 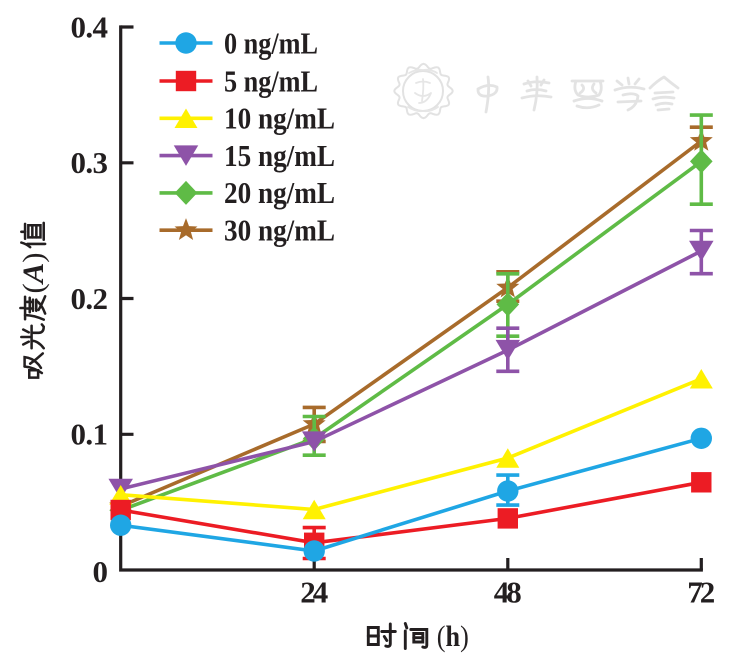 What do you see at coordinates (279, 118) in the screenshot?
I see `svg-text: 10 ng/mL` at bounding box center [279, 118].